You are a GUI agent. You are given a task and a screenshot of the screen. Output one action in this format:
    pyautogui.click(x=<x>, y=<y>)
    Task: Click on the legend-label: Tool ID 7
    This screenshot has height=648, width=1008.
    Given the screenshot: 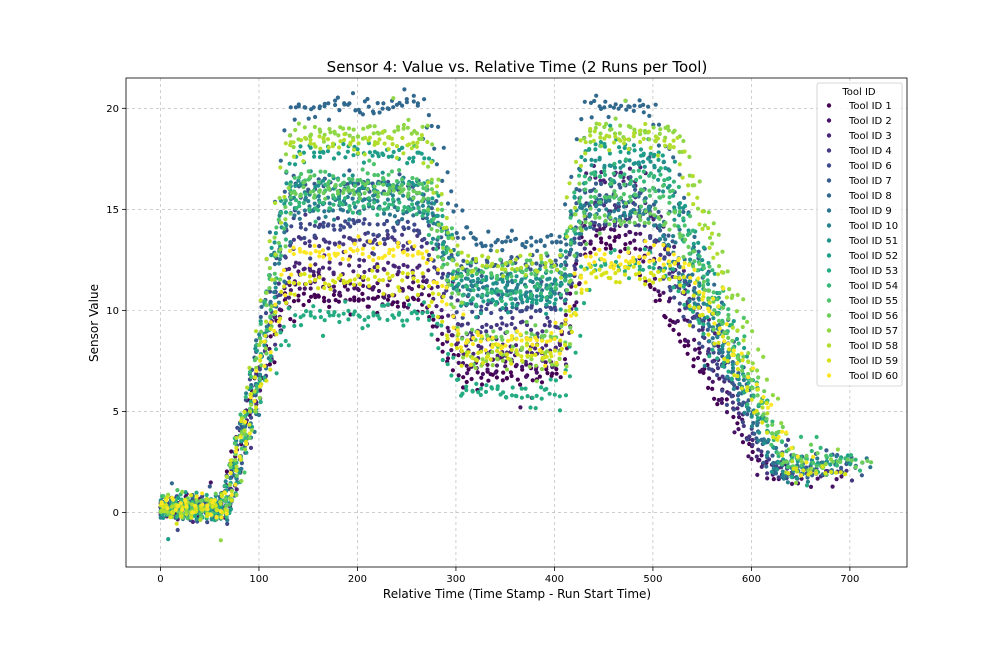 What is the action you would take?
    pyautogui.click(x=870, y=181)
    